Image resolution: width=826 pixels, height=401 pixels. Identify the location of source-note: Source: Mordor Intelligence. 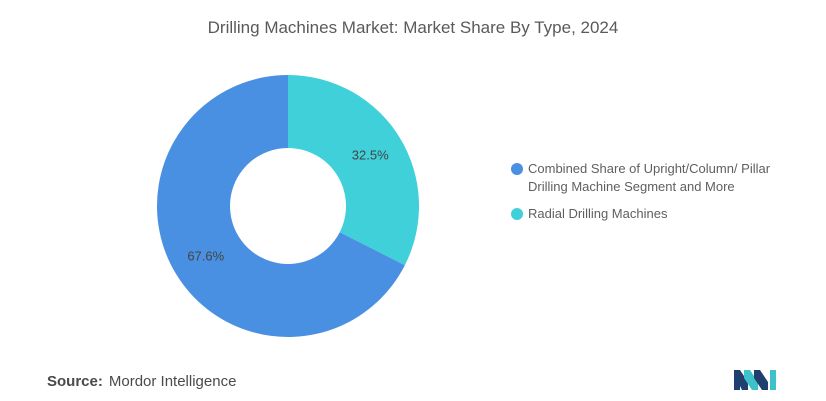
(141, 381).